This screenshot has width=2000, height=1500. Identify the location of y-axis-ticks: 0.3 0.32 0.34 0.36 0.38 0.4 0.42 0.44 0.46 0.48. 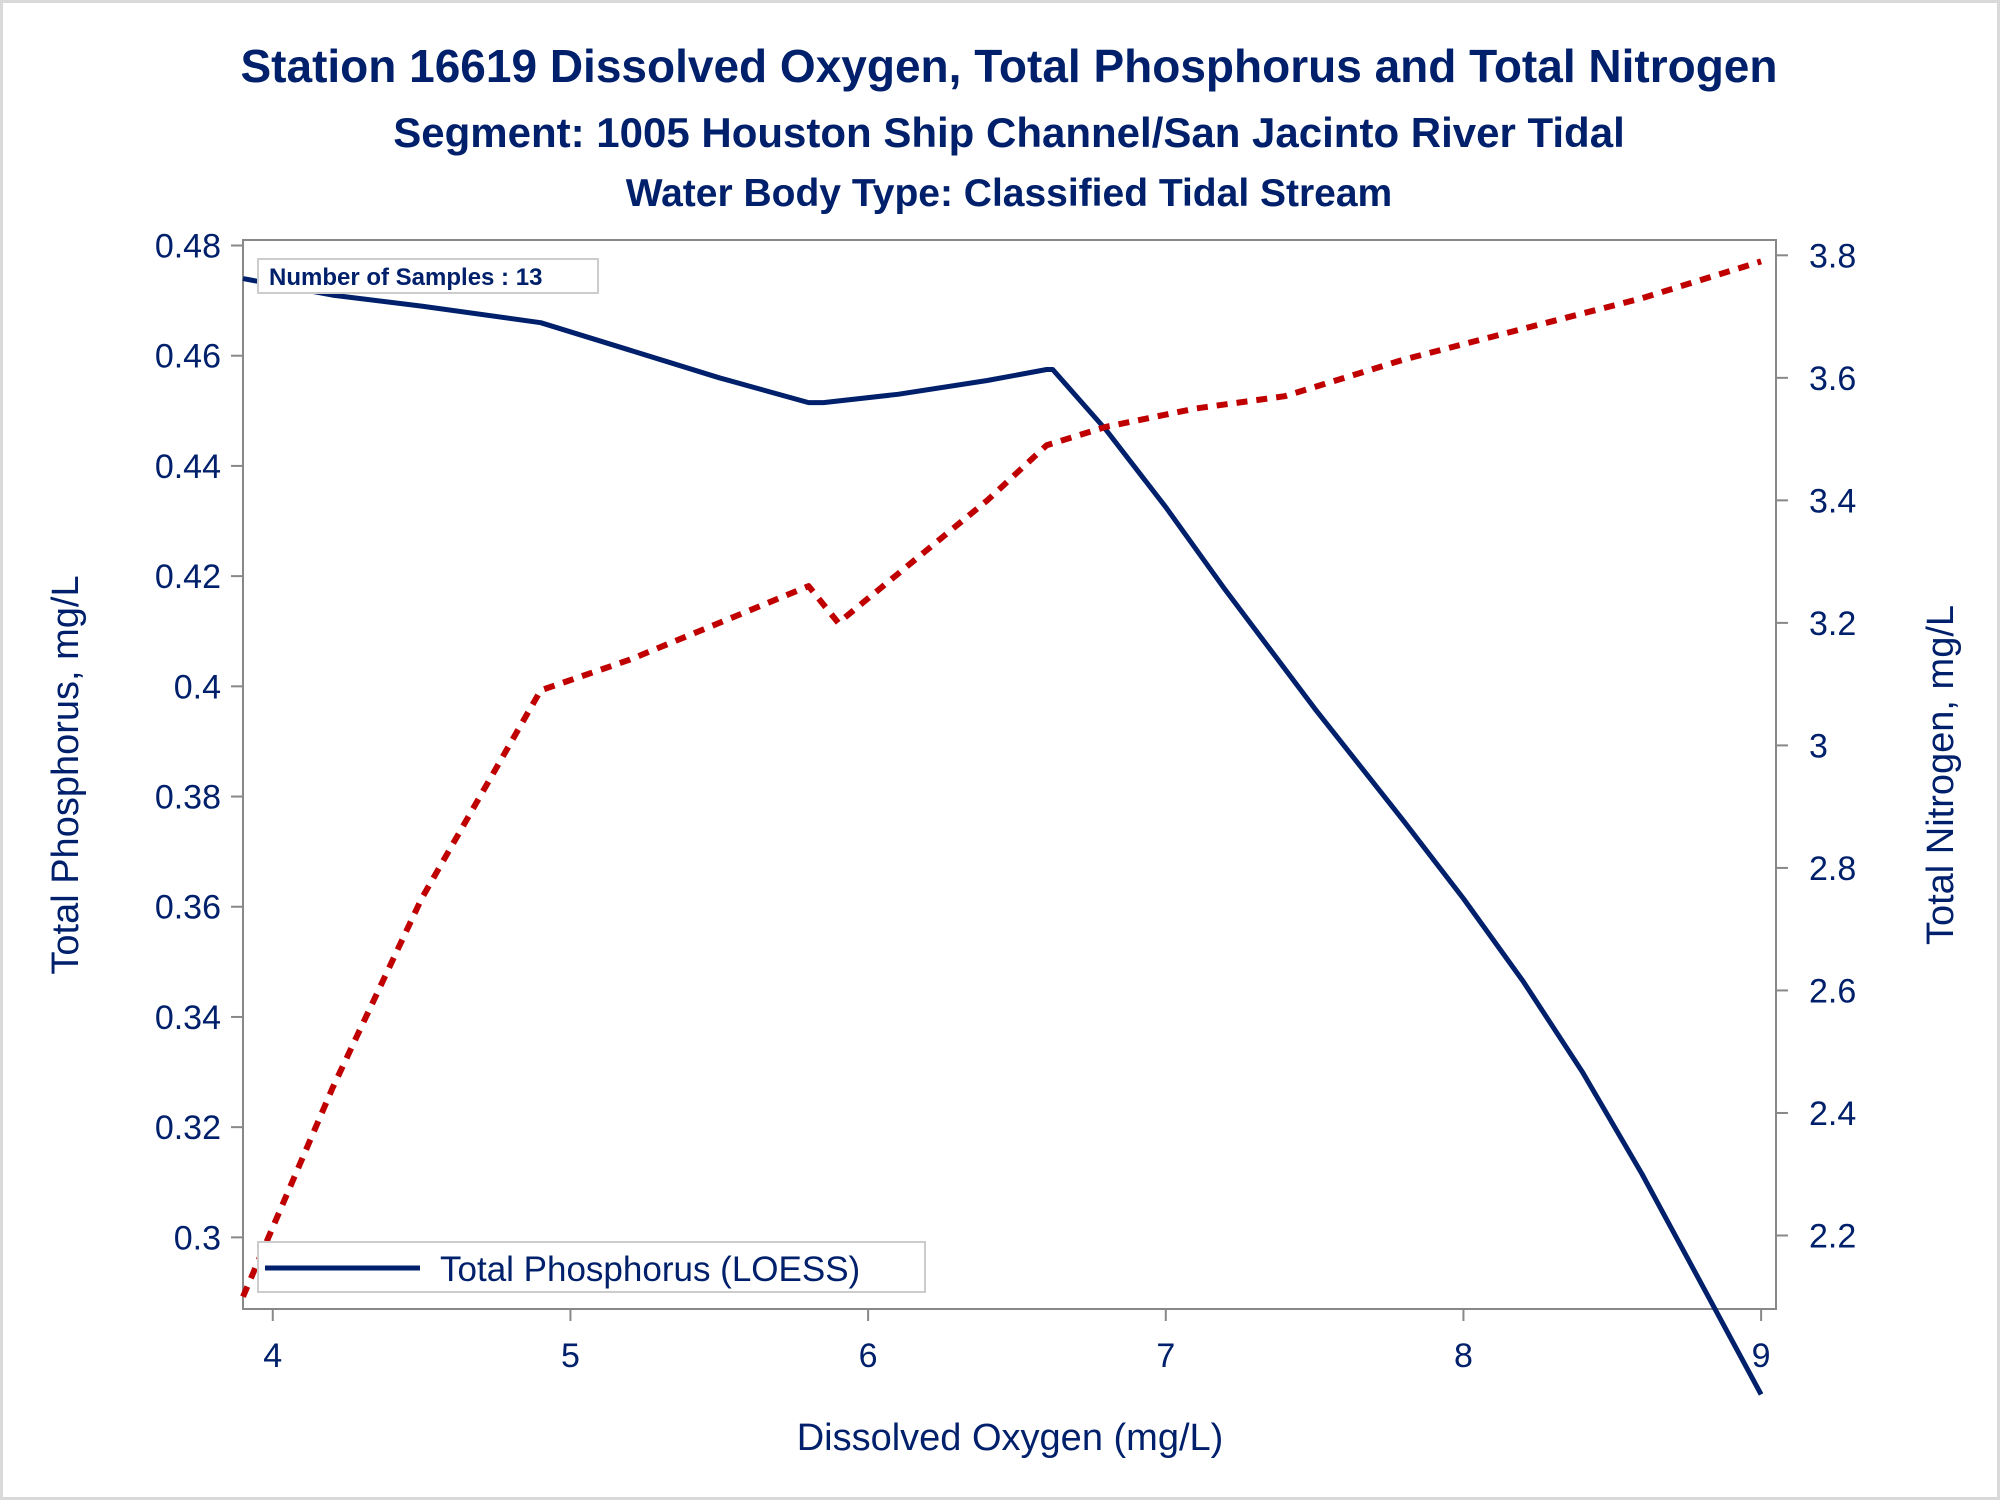
(199, 742).